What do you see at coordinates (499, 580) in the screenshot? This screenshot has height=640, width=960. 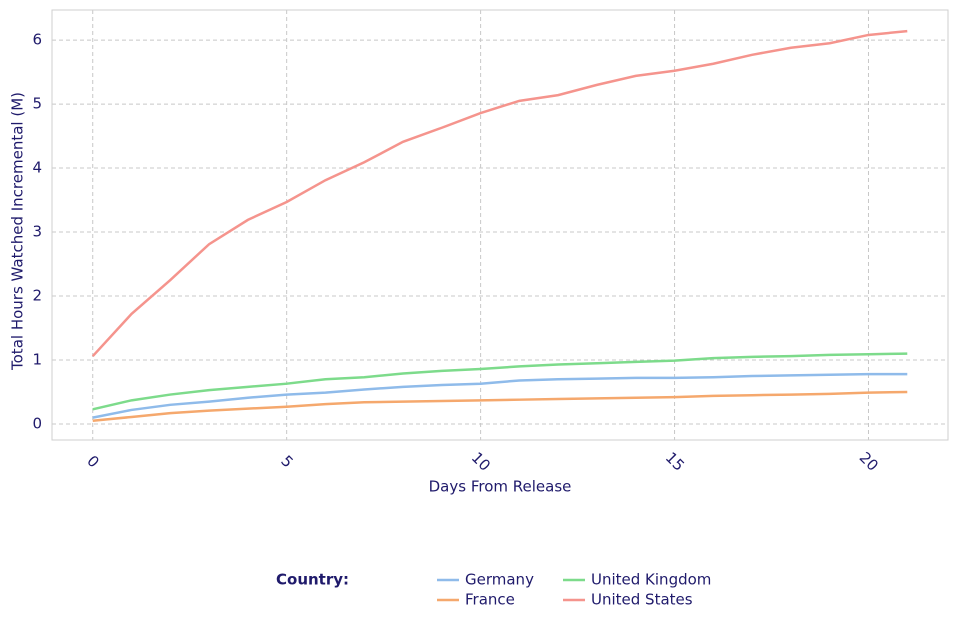 I see `legend-label: Germany` at bounding box center [499, 580].